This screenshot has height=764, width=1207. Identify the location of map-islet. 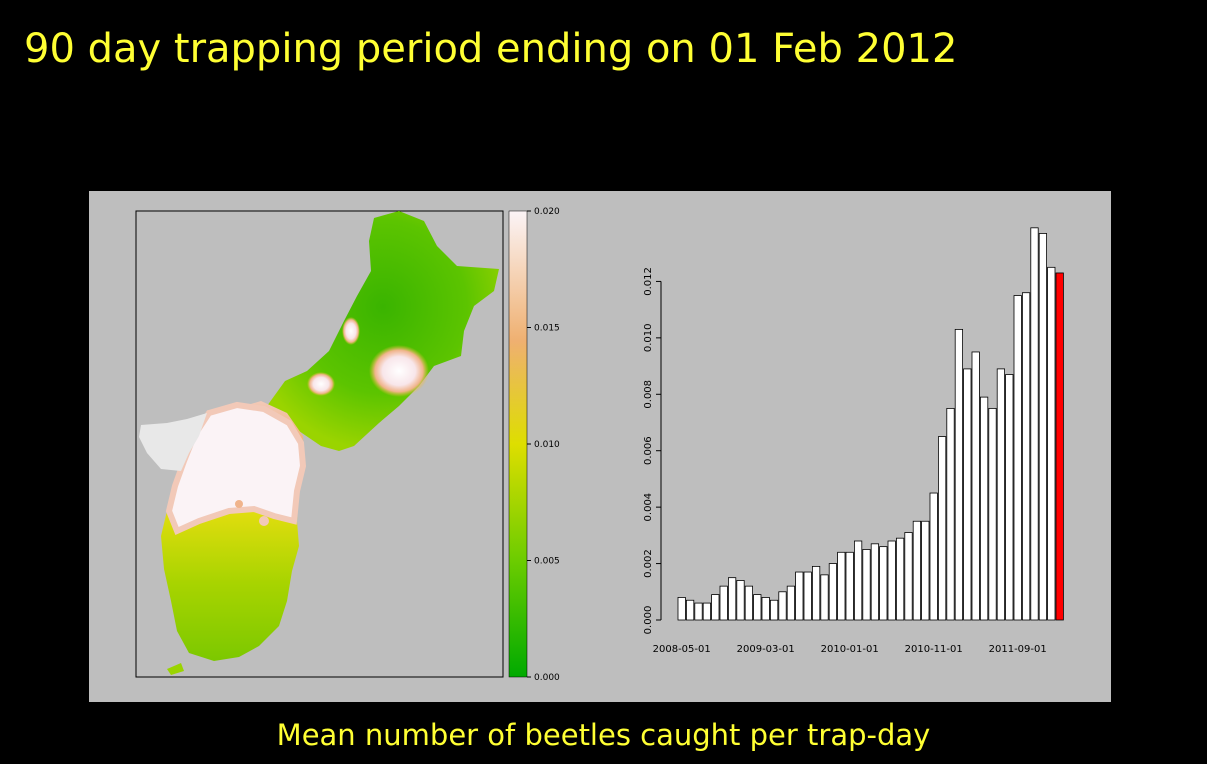
(175, 669).